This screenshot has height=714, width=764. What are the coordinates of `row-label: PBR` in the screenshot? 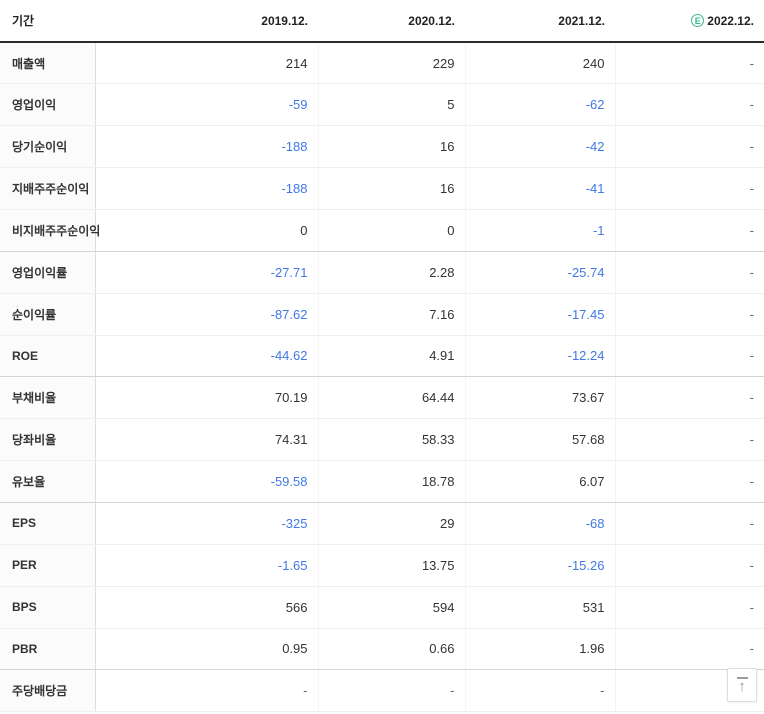 It's located at (48, 649).